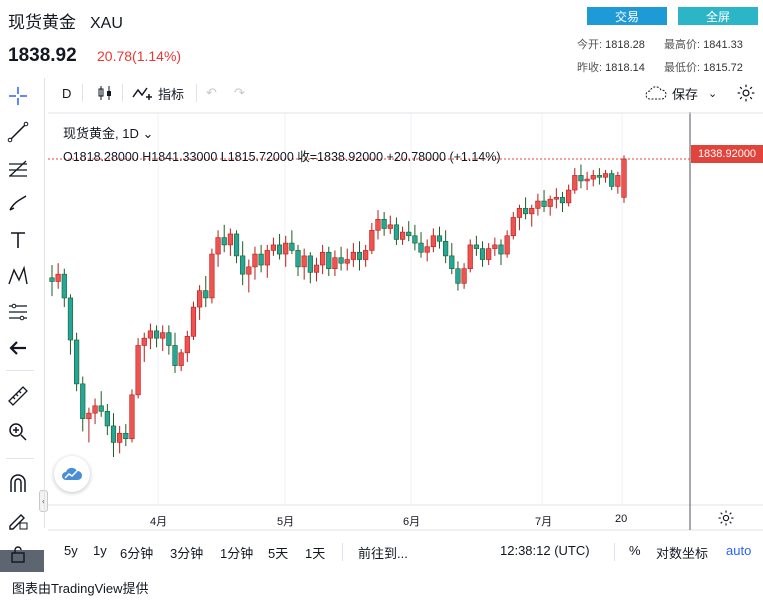 The image size is (763, 602). Describe the element at coordinates (723, 45) in the screenshot. I see `stat-high-value: 1841.33` at that location.